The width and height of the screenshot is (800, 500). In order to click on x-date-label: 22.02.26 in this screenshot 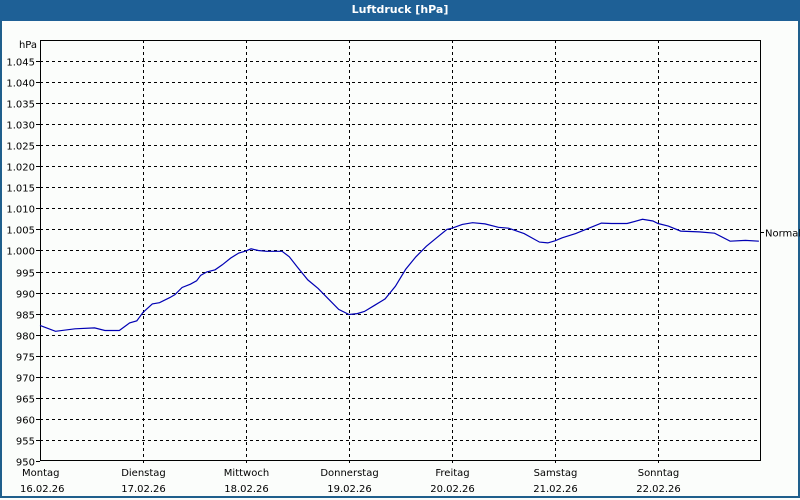, I will do `click(658, 489)`.